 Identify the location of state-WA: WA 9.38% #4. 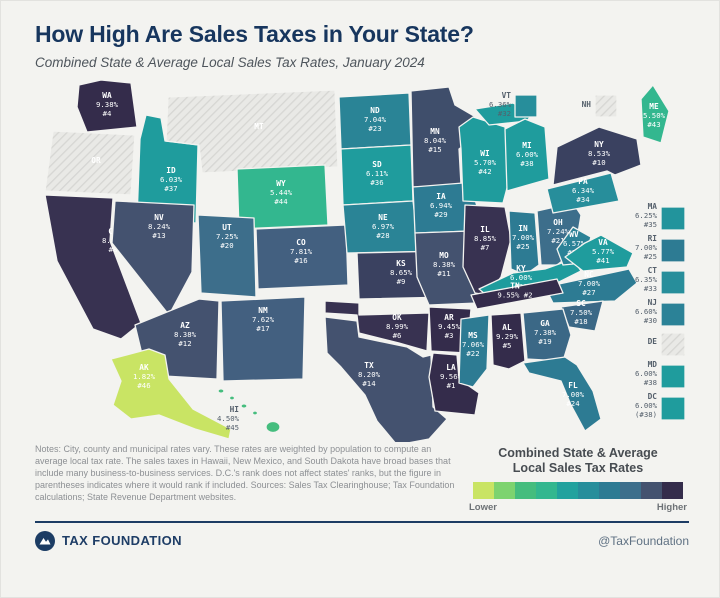
(107, 106).